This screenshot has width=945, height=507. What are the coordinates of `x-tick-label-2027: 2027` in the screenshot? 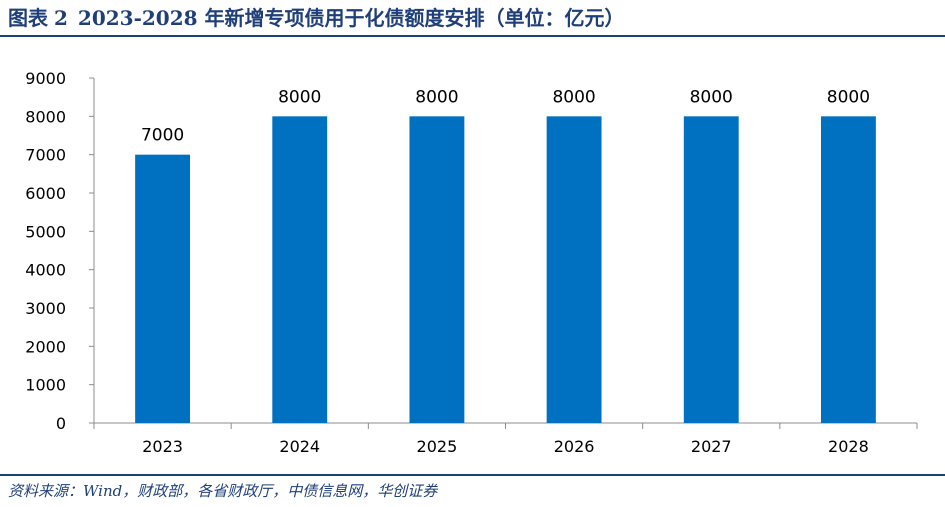 It's located at (711, 446).